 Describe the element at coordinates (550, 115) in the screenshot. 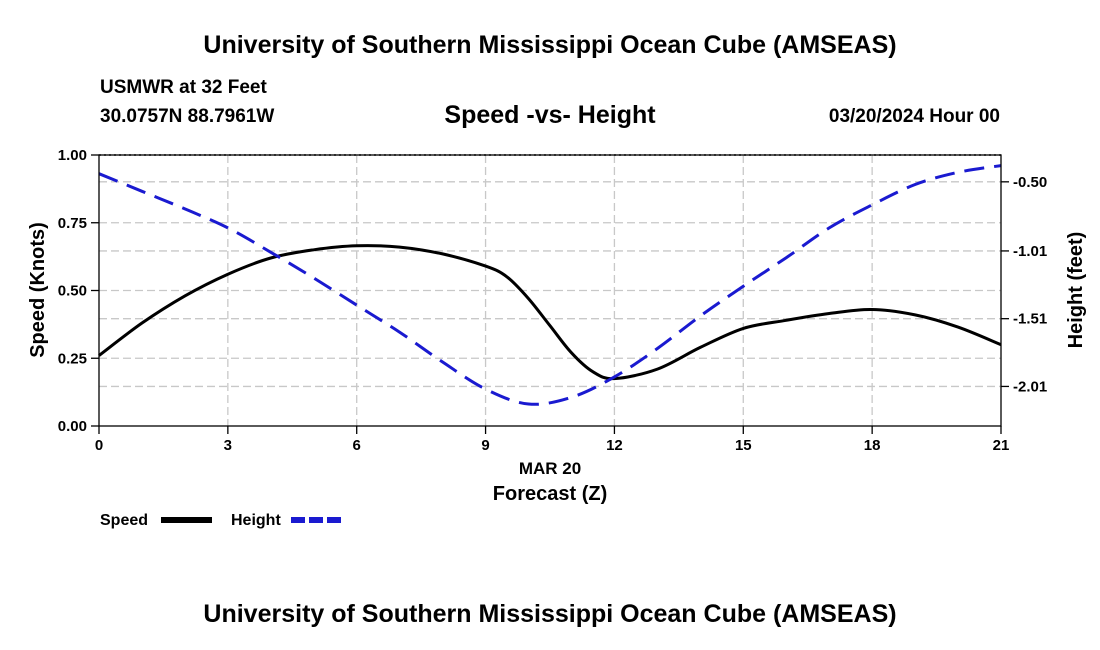

I see `chart-title: Speed -vs- Height` at that location.